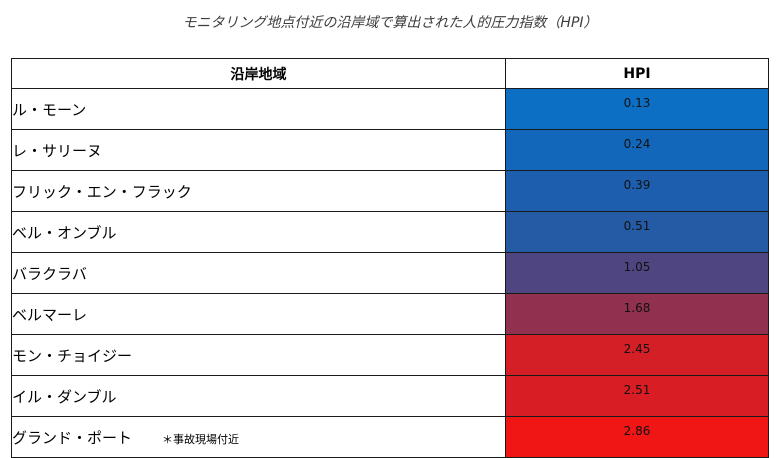  What do you see at coordinates (258, 232) in the screenshot?
I see `area-name: ベル・オンブル` at bounding box center [258, 232].